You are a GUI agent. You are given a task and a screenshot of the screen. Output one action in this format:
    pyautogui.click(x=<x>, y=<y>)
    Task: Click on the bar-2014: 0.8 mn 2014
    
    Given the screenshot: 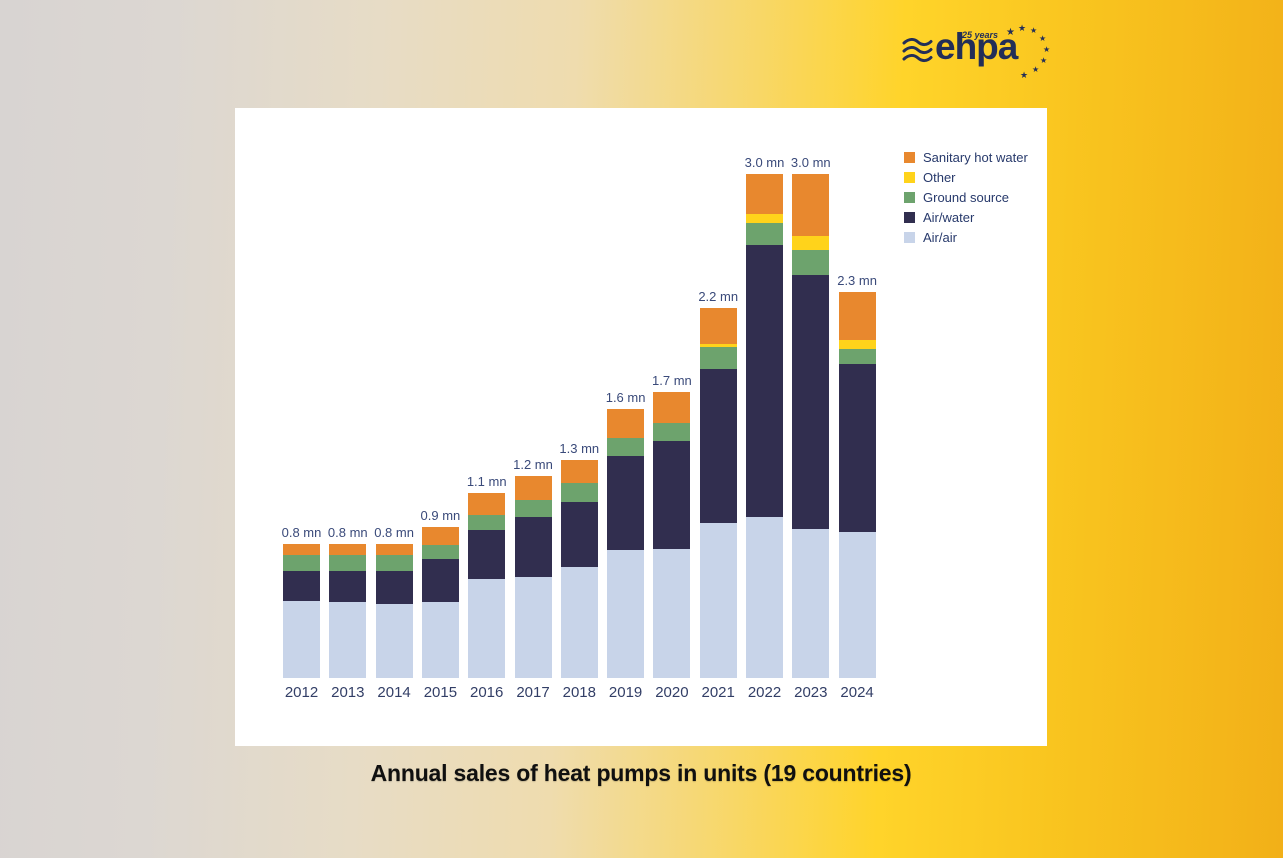 What is the action you would take?
    pyautogui.click(x=394, y=613)
    